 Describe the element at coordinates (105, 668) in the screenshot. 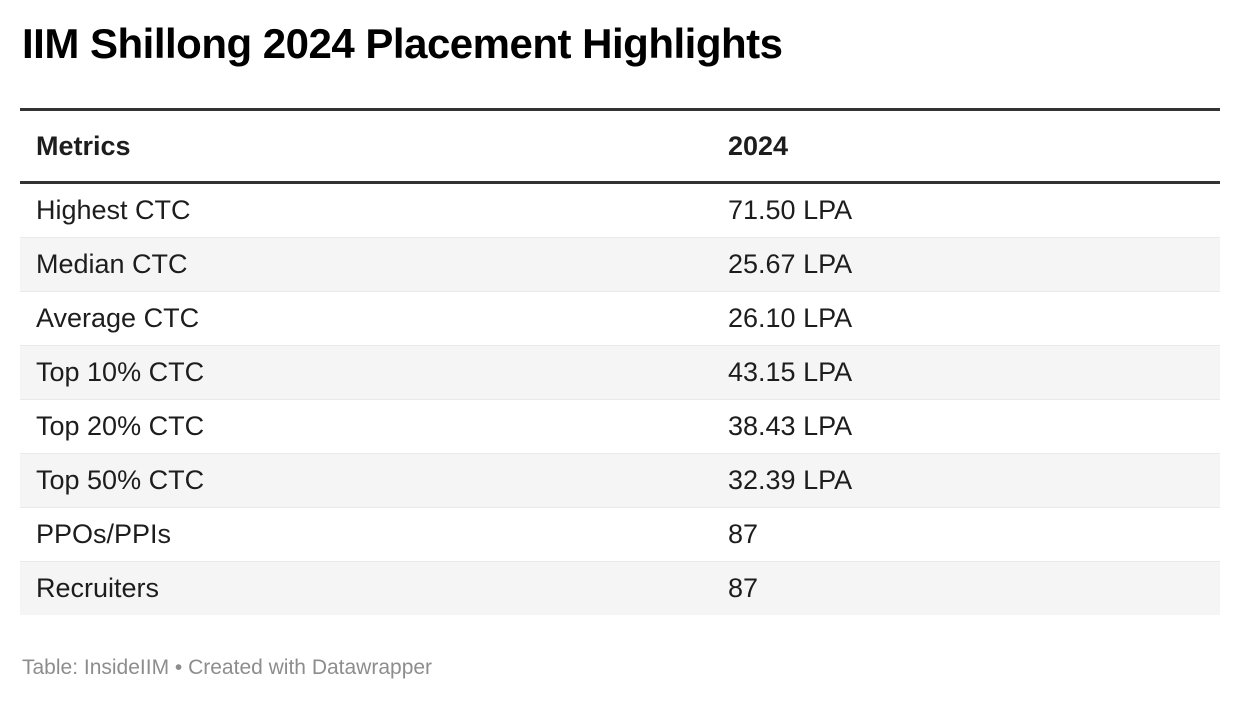

I see `footer-source-text: Table: InsideIIM •` at that location.